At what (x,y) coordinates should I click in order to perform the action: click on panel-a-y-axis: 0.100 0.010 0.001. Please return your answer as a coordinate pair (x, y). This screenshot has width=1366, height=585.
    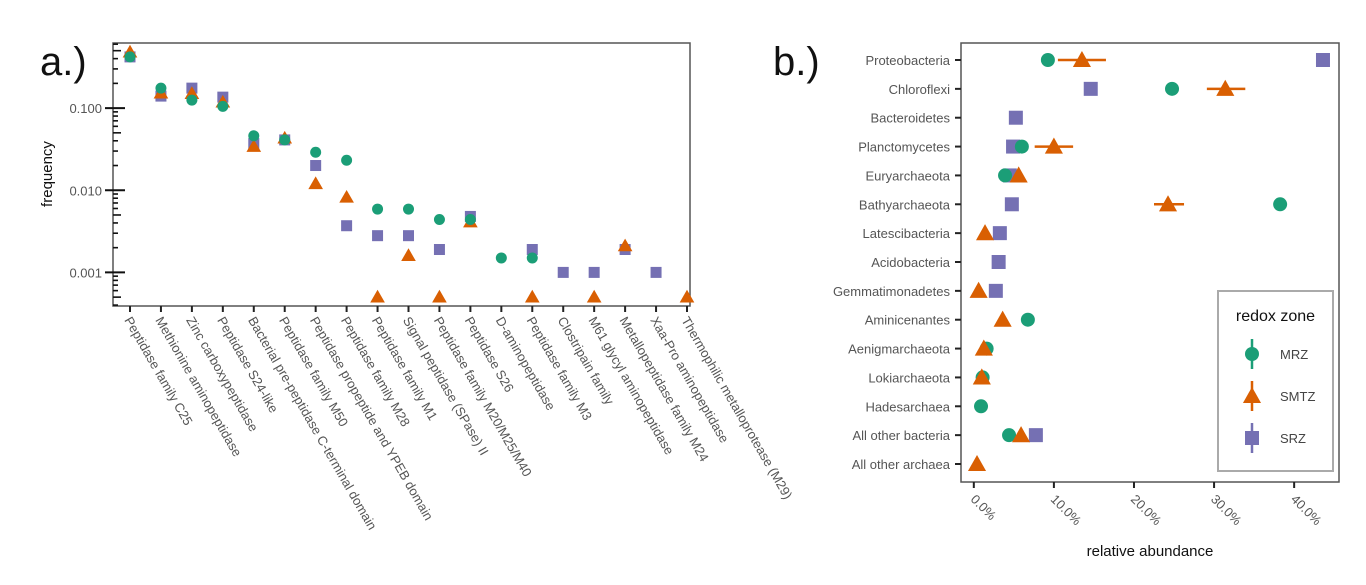
    Looking at the image, I should click on (97, 174).